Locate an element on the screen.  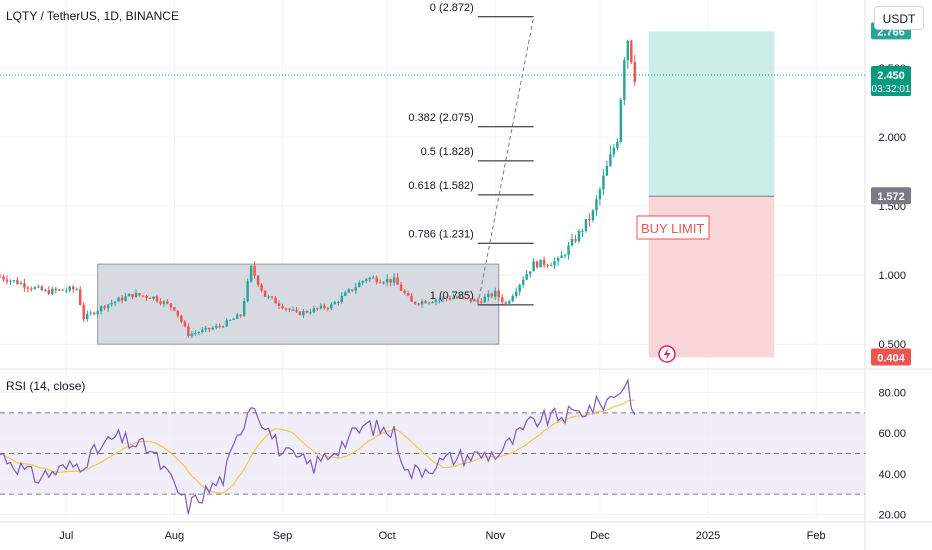
fib-level-label: 0.382 (2.075) is located at coordinates (440, 118).